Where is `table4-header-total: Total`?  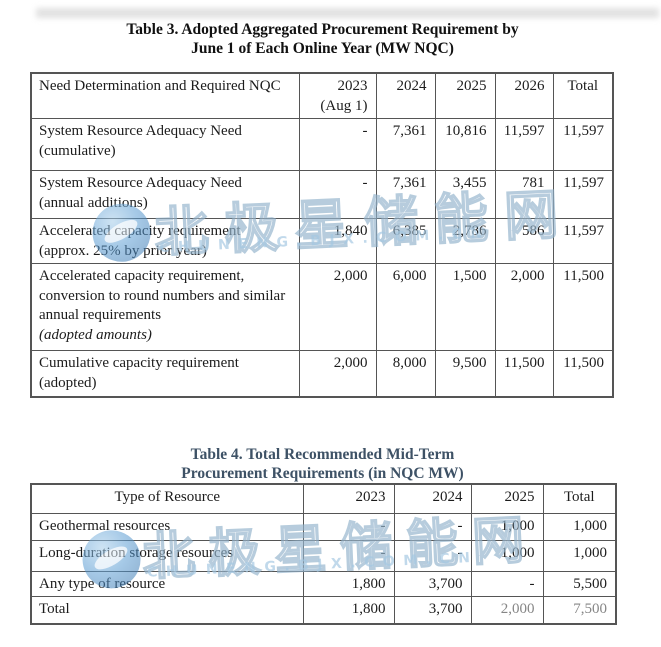
table4-header-total: Total is located at coordinates (579, 498).